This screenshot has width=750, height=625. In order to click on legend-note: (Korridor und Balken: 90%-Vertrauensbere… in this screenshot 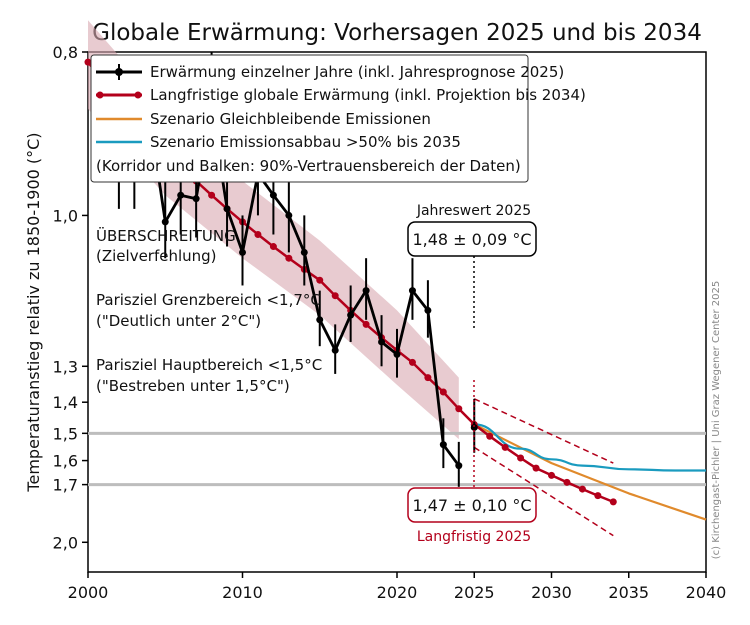, I will do `click(308, 166)`.